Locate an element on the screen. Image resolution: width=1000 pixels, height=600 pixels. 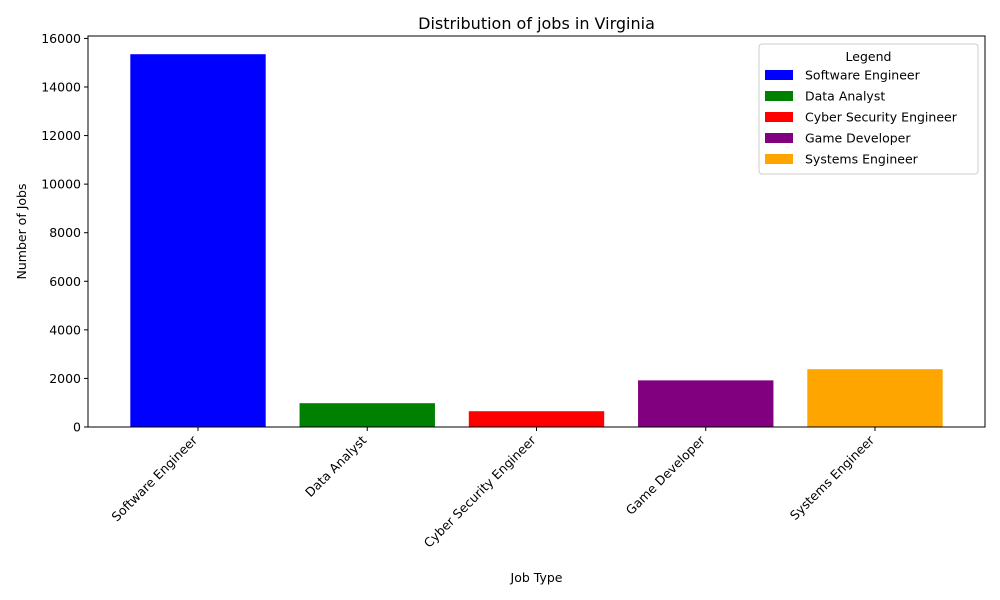
bar-cyber-security-engineer is located at coordinates (536, 419).